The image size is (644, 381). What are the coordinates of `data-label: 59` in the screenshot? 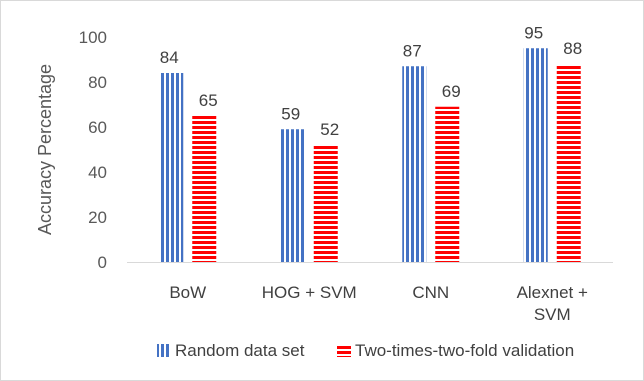 It's located at (290, 113).